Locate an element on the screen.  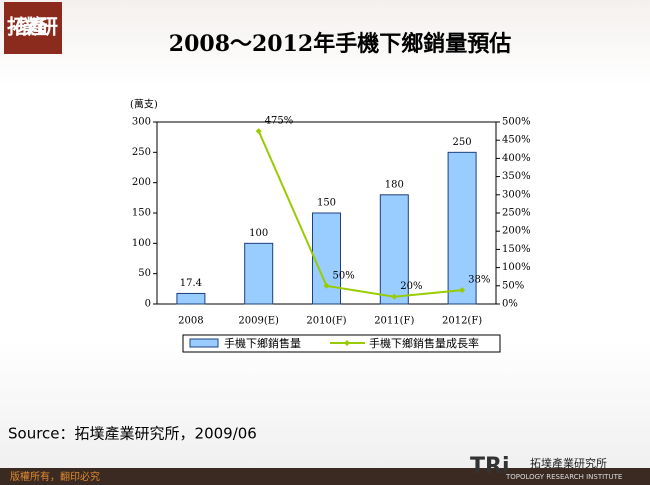
y-tick-label: 250 is located at coordinates (141, 152).